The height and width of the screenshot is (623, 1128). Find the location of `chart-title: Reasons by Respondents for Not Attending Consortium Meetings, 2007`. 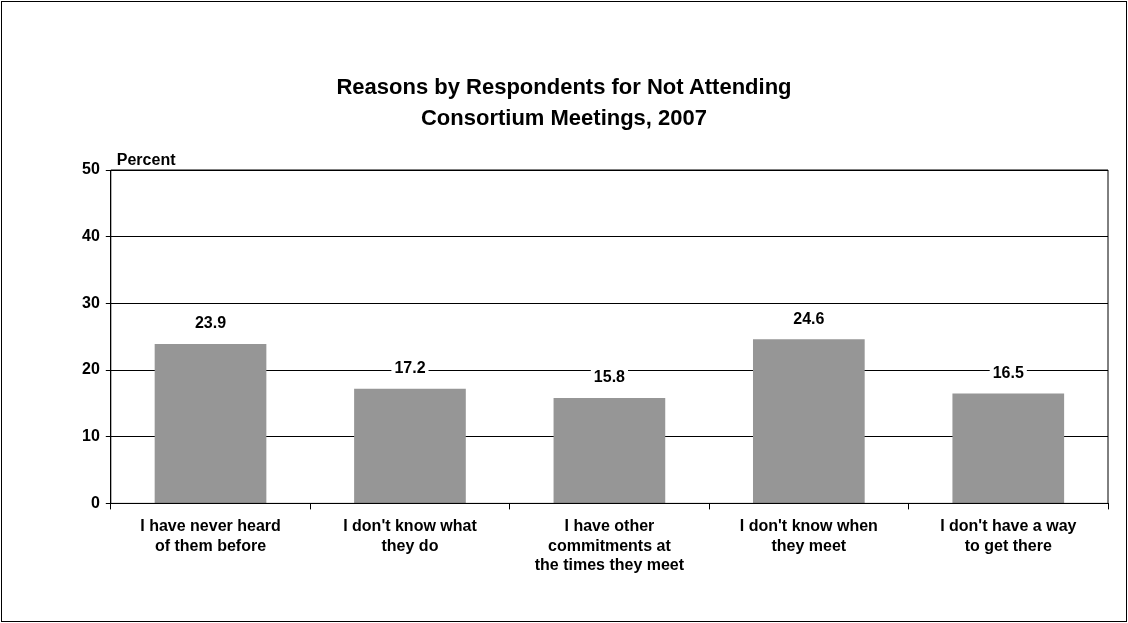

chart-title: Reasons by Respondents for Not Attending Consortium Meetings, 2007 is located at coordinates (564, 102).